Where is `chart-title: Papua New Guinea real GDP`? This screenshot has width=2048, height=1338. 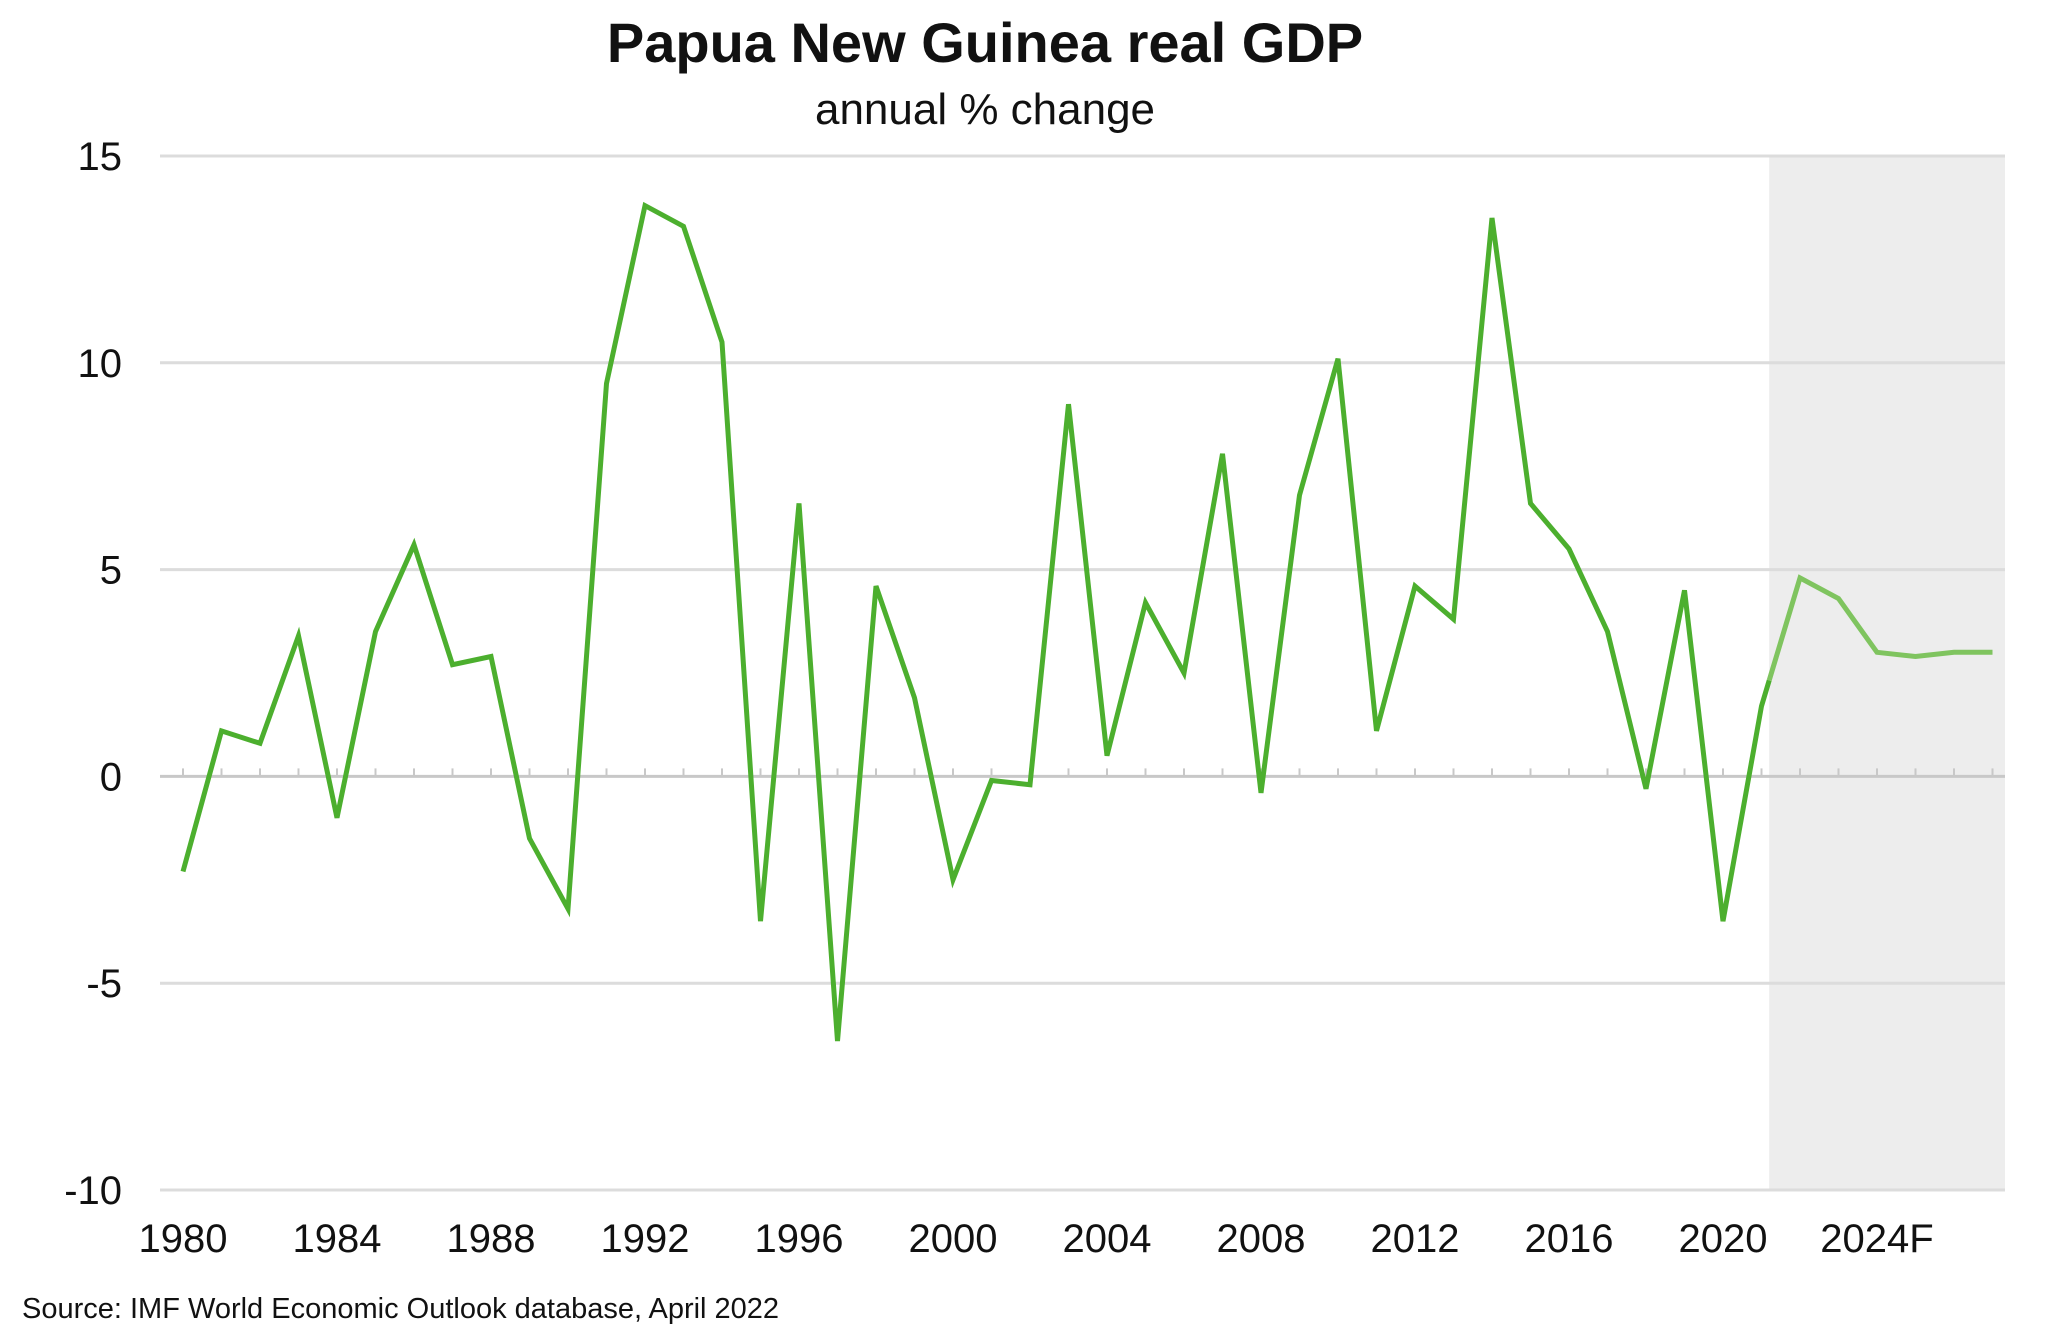
chart-title: Papua New Guinea real GDP is located at coordinates (985, 42).